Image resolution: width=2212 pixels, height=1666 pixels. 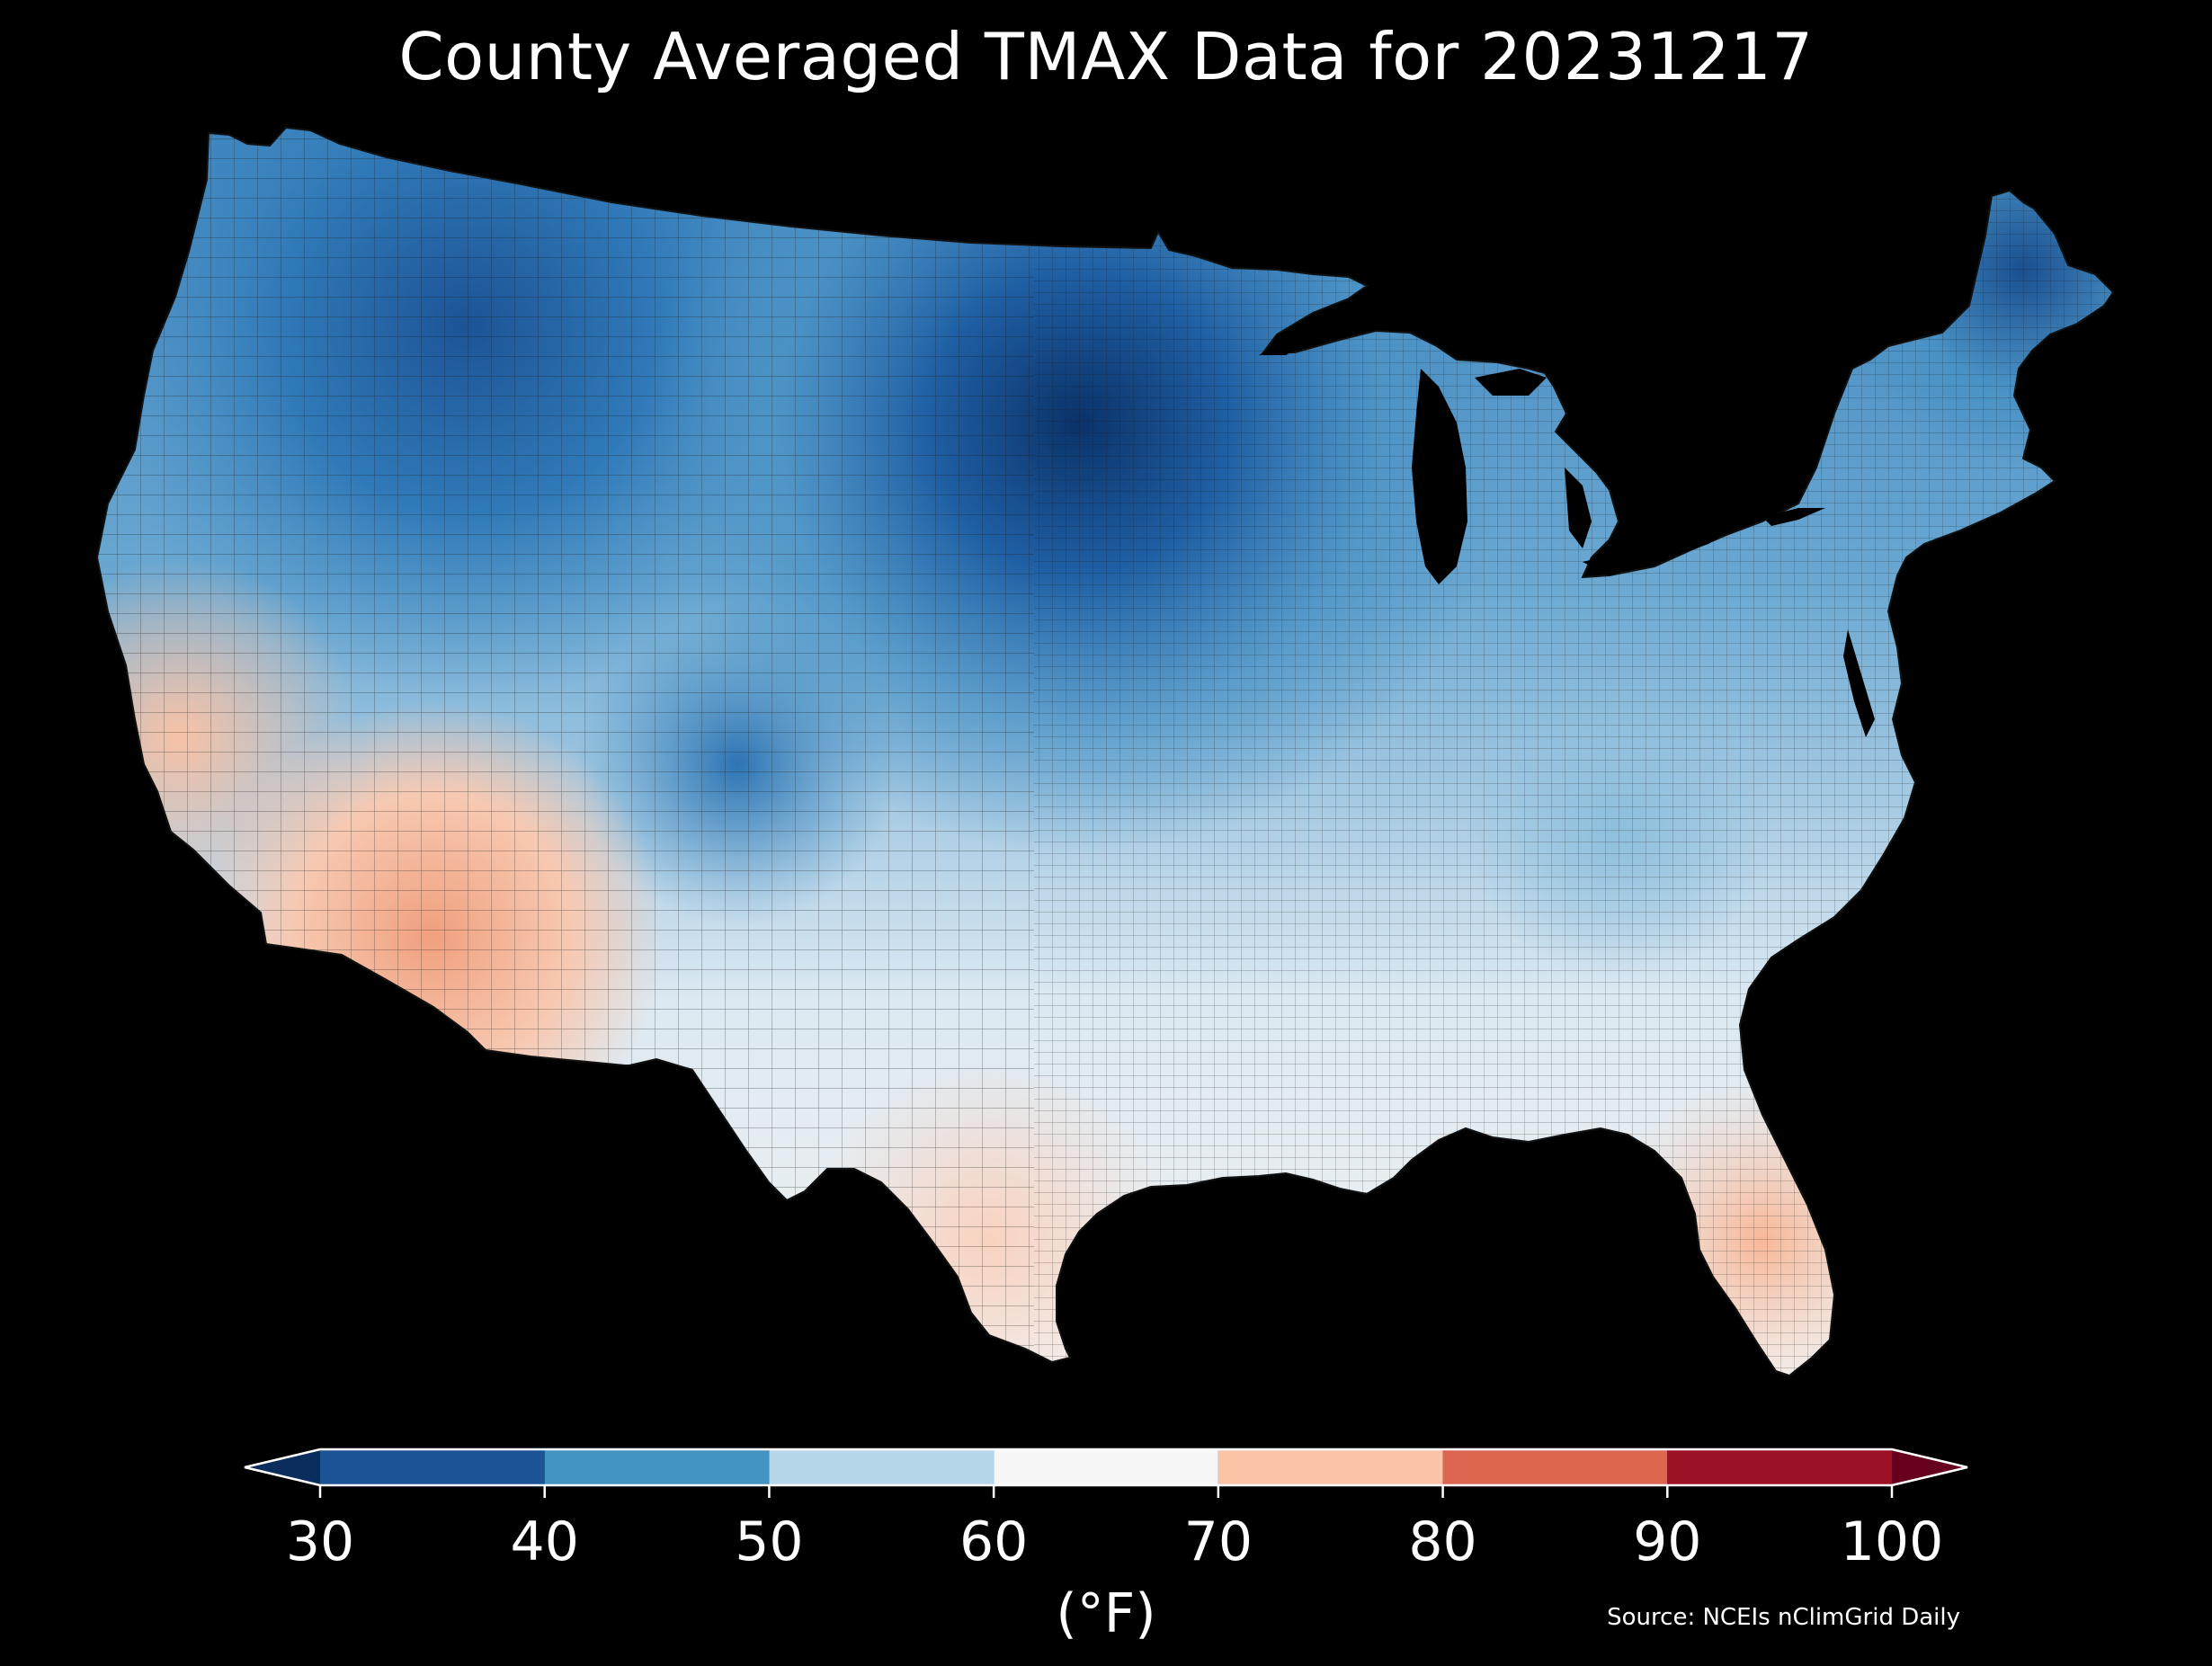 What do you see at coordinates (1106, 56) in the screenshot?
I see `map-title: County Averaged TMAX Data for 20231217` at bounding box center [1106, 56].